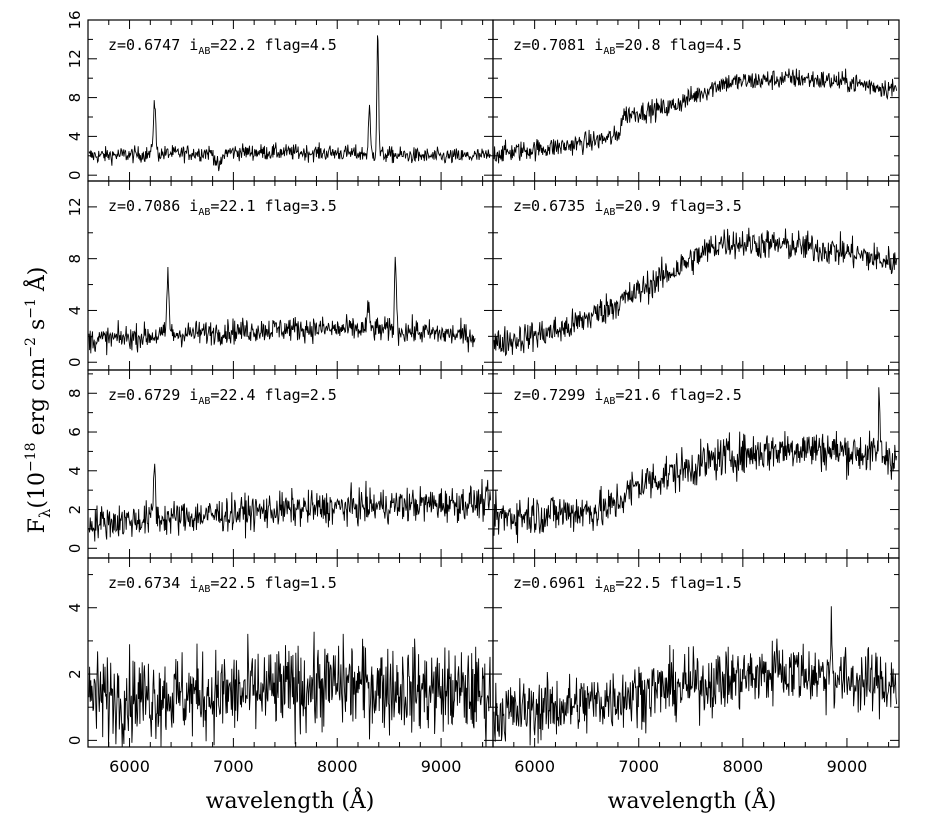 Image resolution: width=926 pixels, height=825 pixels. I want to click on panel-annotation: z=0.7086 iAB=22.1 flag=3.5, so click(222, 207).